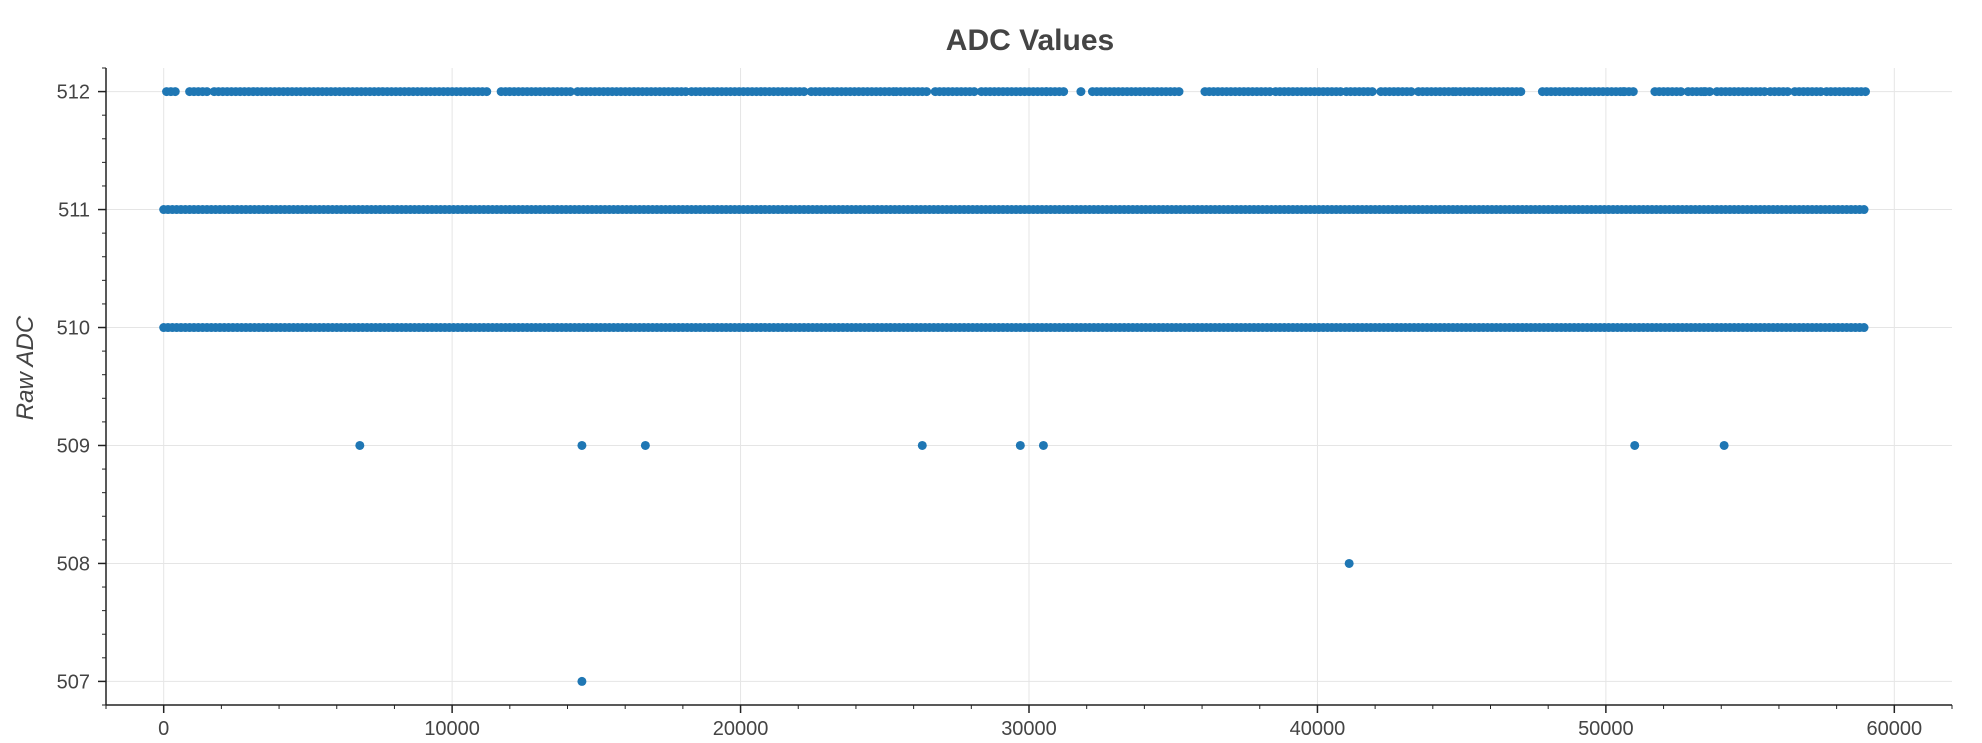 This screenshot has width=1982, height=743. What do you see at coordinates (73, 329) in the screenshot?
I see `y-tick-label: 510` at bounding box center [73, 329].